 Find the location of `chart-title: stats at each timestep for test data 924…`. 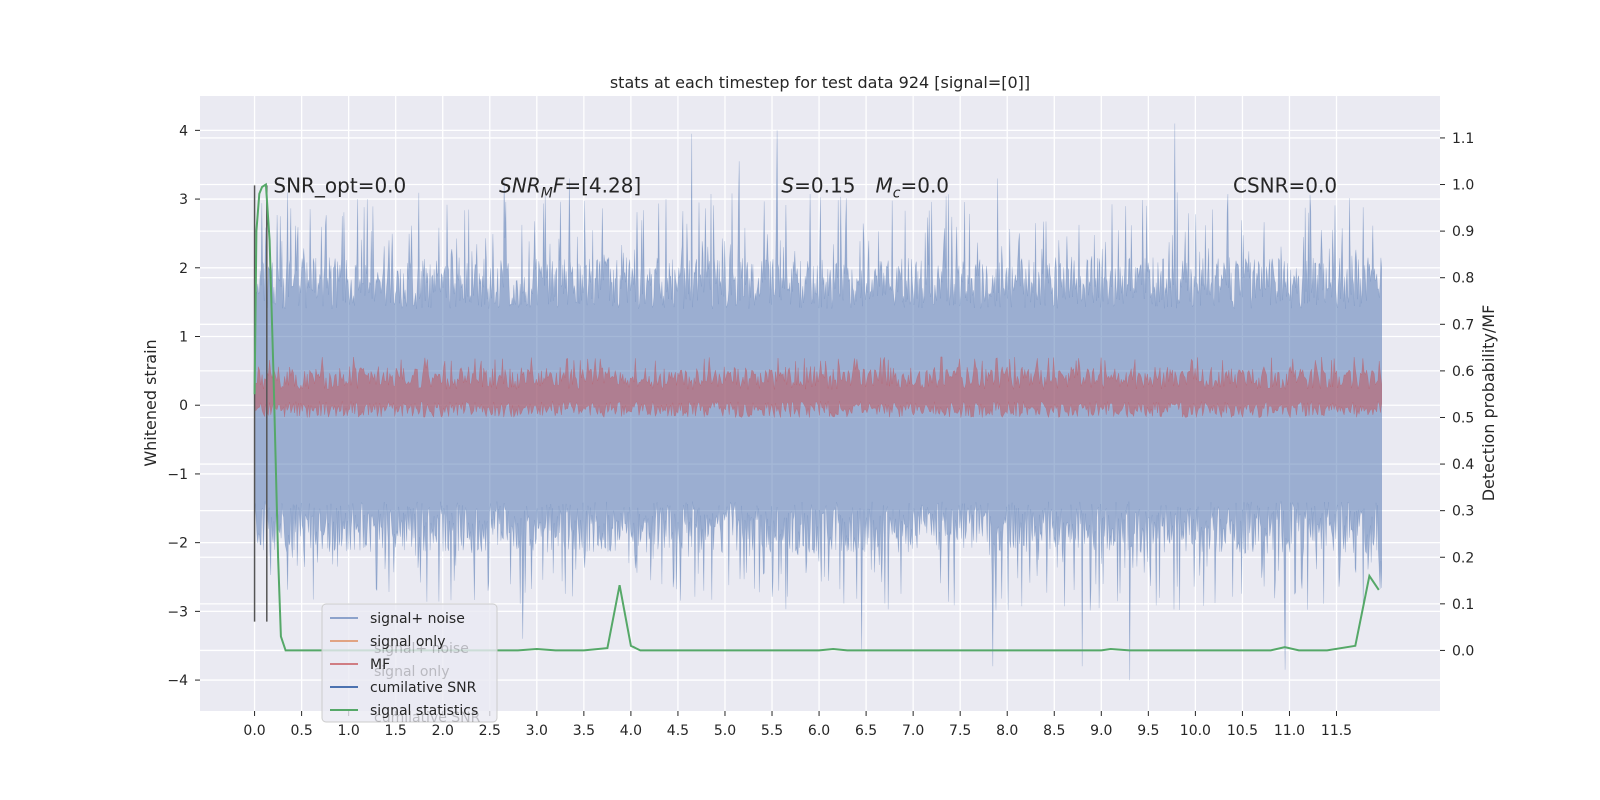

chart-title: stats at each timestep for test data 924… is located at coordinates (820, 82).